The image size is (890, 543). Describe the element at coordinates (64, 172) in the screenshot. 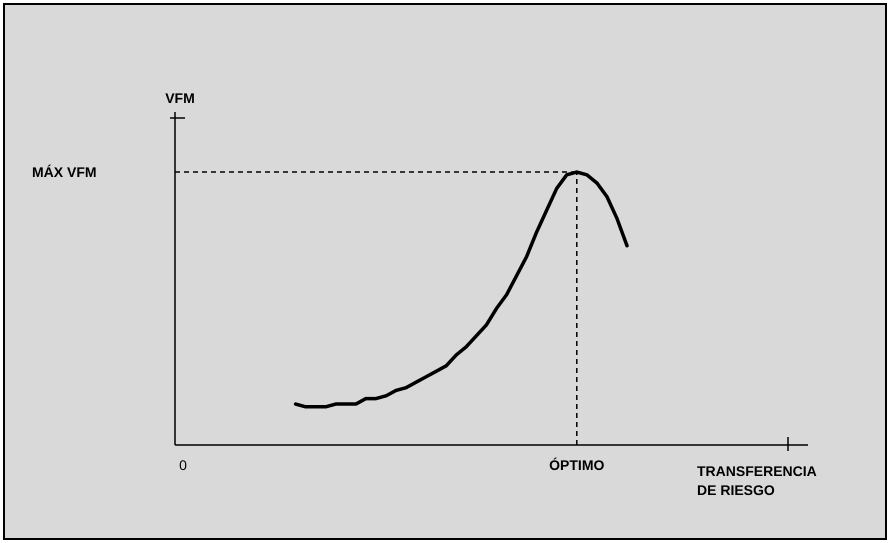

I see `text: MÁX VFM` at that location.